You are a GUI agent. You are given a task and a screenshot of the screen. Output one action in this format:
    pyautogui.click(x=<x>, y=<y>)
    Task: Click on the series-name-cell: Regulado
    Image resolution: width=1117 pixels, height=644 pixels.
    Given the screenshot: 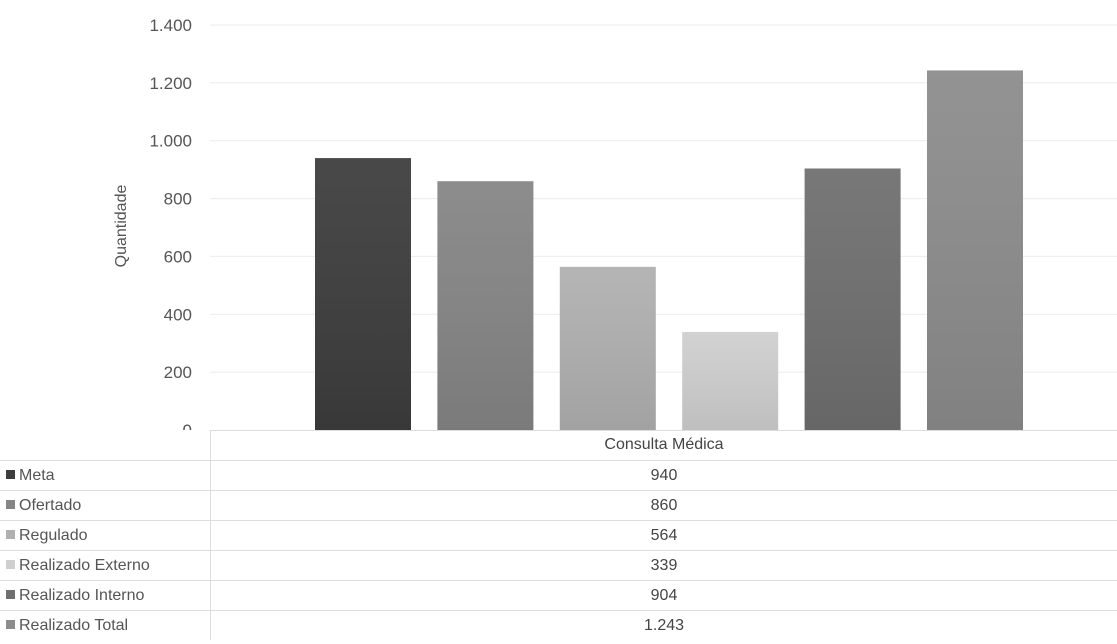 What is the action you would take?
    pyautogui.click(x=108, y=535)
    